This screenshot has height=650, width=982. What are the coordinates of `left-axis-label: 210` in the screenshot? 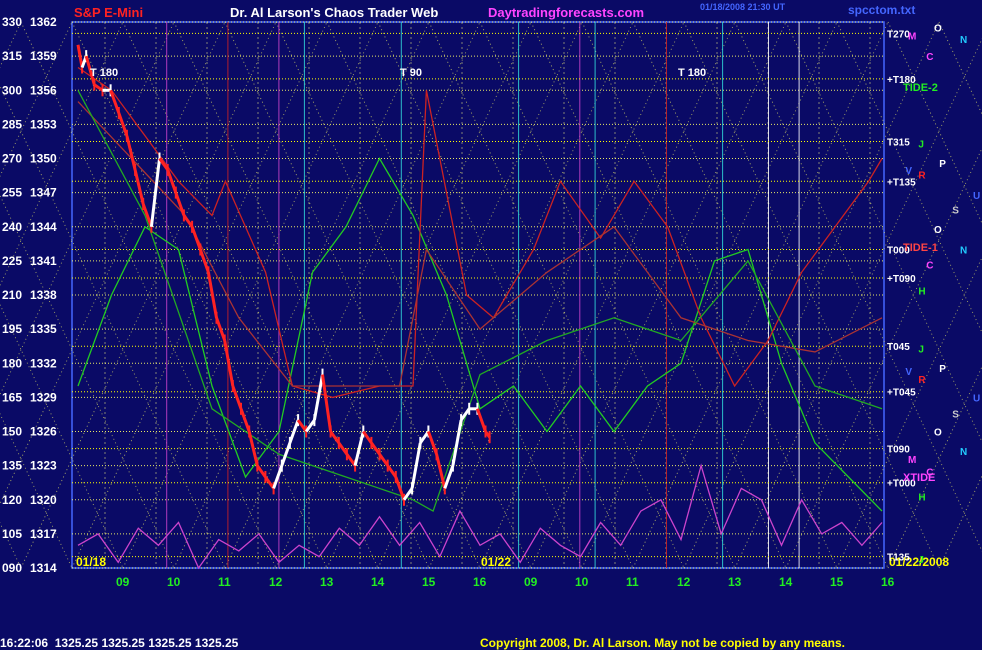 It's located at (12, 295).